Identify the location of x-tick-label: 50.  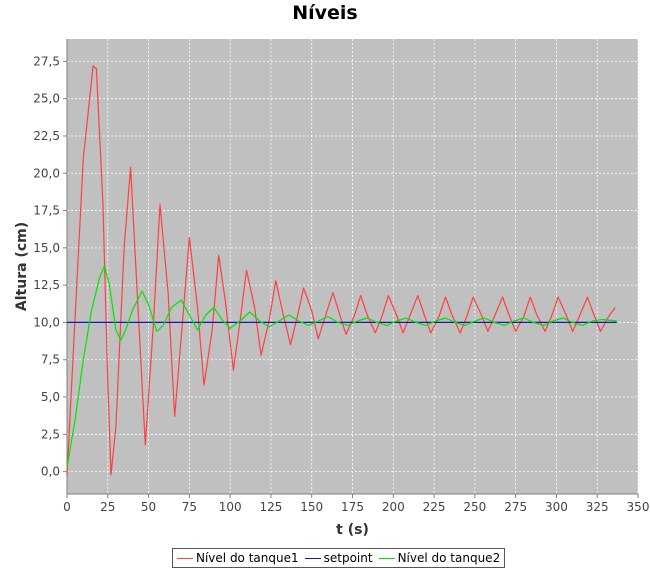
(148, 507).